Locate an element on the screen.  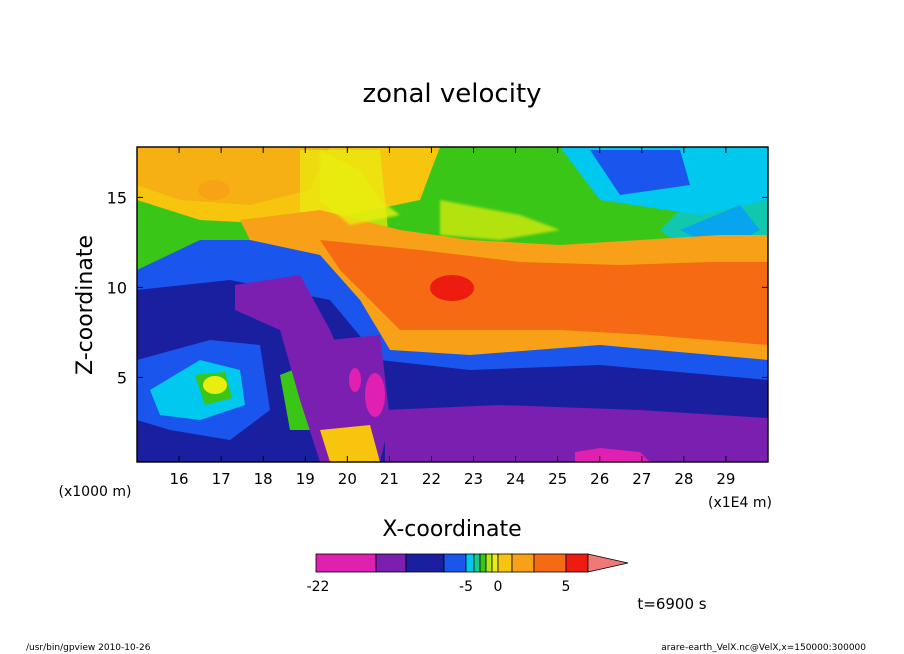
colorbar-extend-arrow is located at coordinates (608, 563).